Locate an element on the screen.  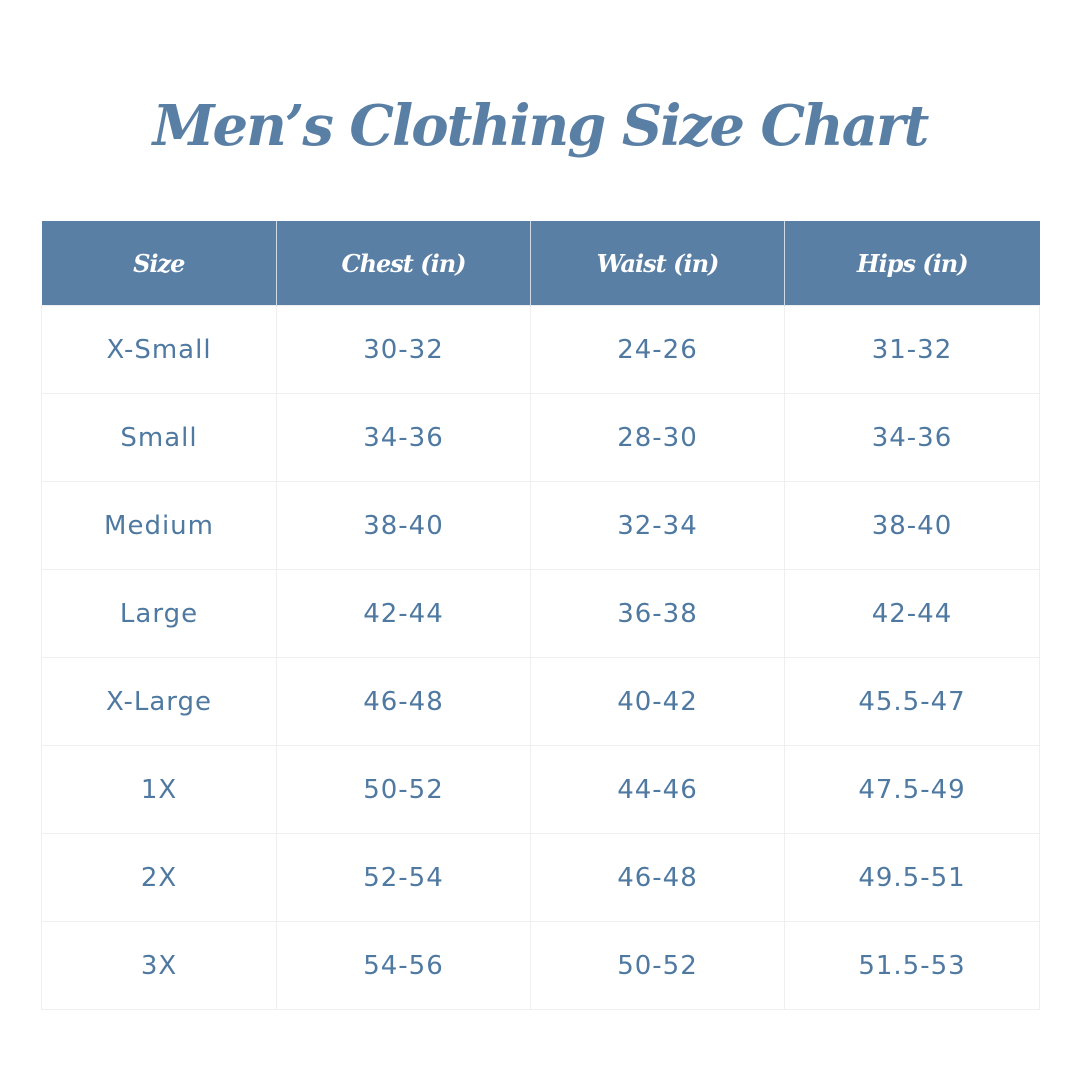
waist-cell: 46-48 is located at coordinates (657, 877).